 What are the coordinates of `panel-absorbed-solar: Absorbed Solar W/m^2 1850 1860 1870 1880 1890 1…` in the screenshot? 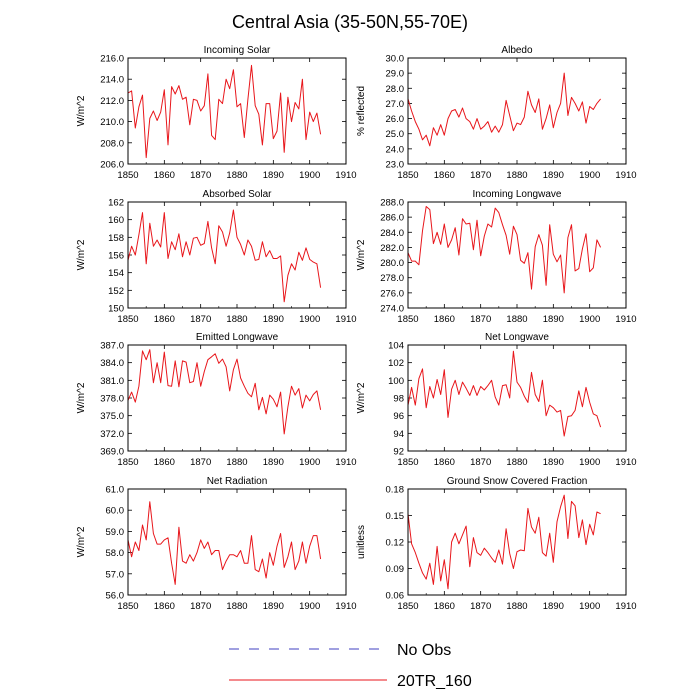 It's located at (216, 257).